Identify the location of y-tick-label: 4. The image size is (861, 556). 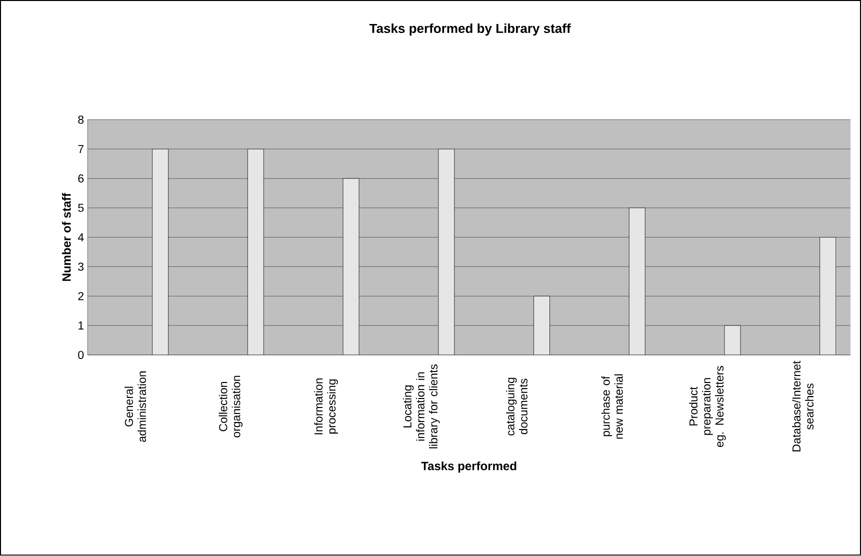
(81, 237).